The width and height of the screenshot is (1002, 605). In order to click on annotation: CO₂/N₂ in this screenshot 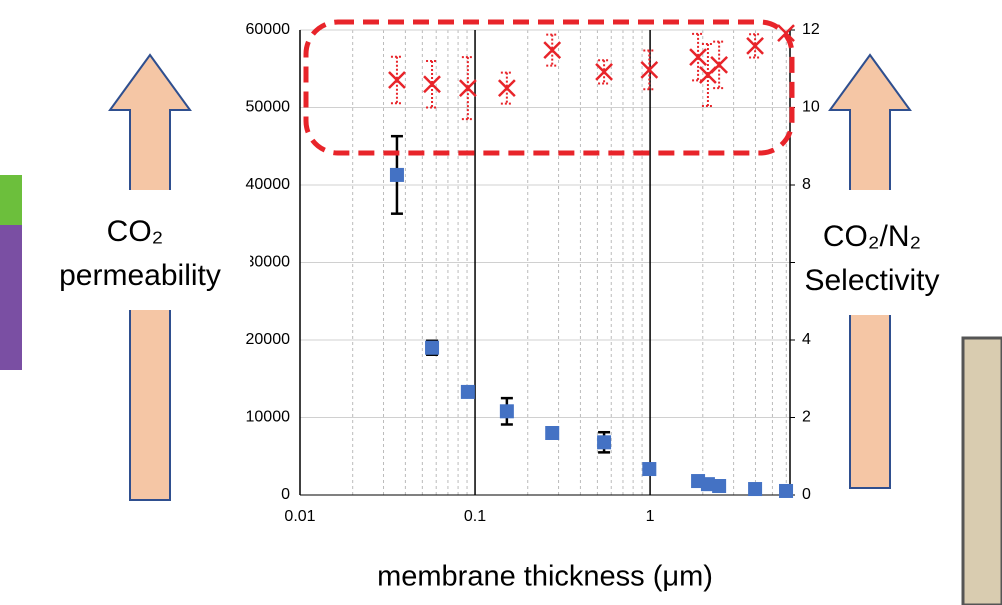, I will do `click(872, 236)`.